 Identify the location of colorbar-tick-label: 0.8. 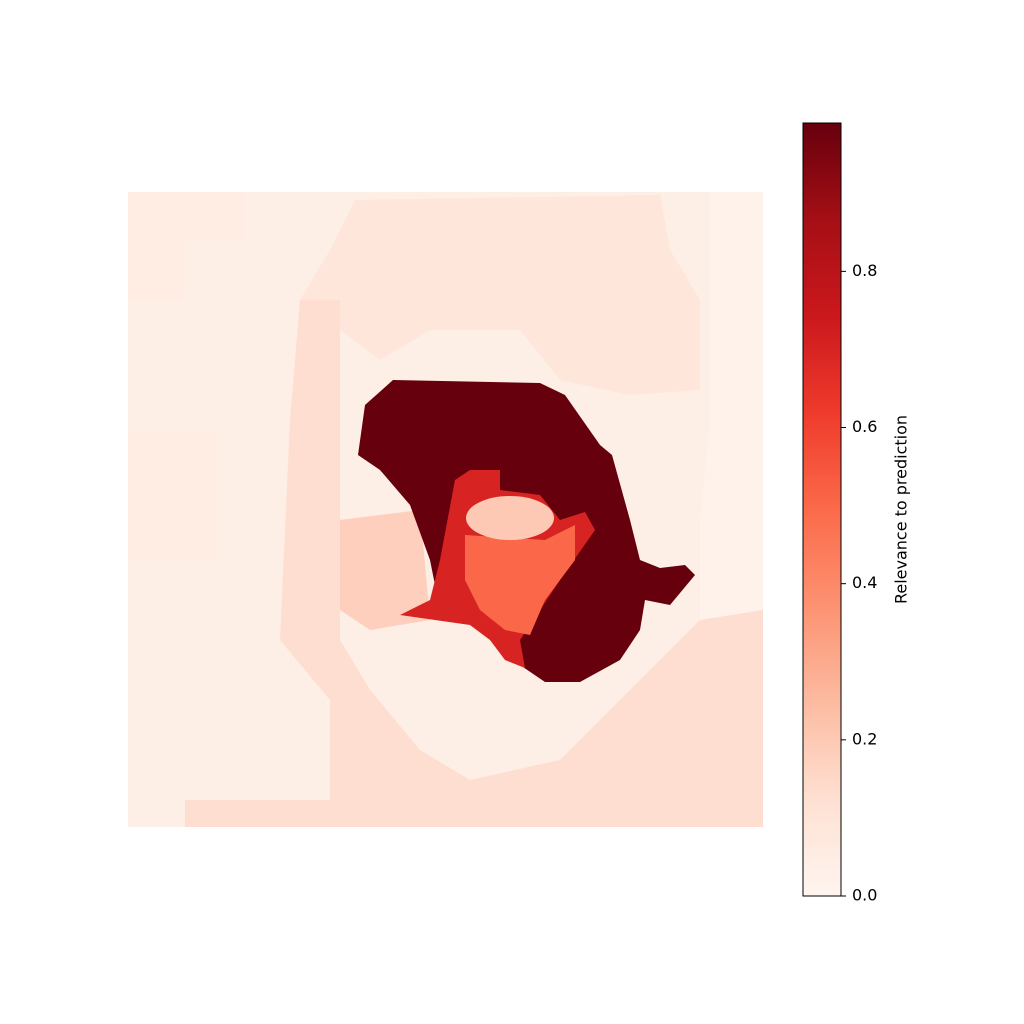
(864, 270).